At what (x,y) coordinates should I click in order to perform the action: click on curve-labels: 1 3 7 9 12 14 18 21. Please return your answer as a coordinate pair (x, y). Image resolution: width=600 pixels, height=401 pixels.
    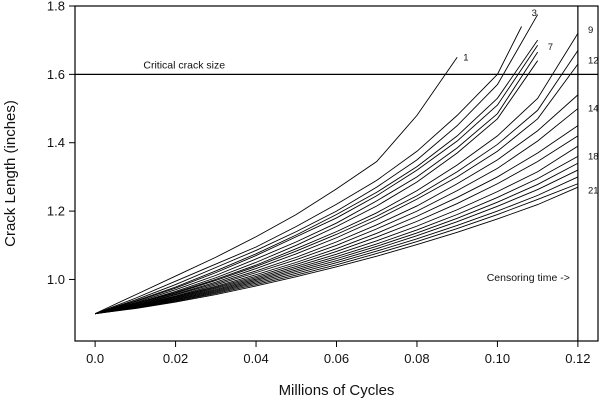
    Looking at the image, I should click on (530, 102).